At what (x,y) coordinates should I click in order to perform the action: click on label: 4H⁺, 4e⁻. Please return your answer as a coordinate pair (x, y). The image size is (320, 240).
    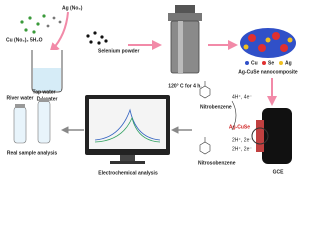
    Looking at the image, I should click on (242, 97).